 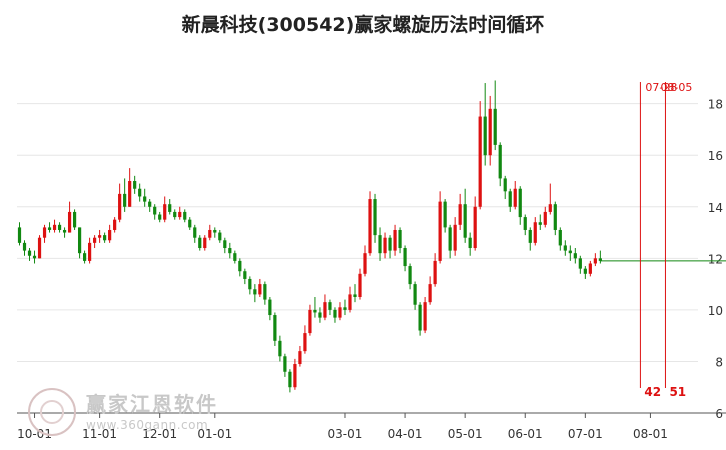 What do you see at coordinates (715, 105) in the screenshot?
I see `y-tick-label: 18` at bounding box center [715, 105].